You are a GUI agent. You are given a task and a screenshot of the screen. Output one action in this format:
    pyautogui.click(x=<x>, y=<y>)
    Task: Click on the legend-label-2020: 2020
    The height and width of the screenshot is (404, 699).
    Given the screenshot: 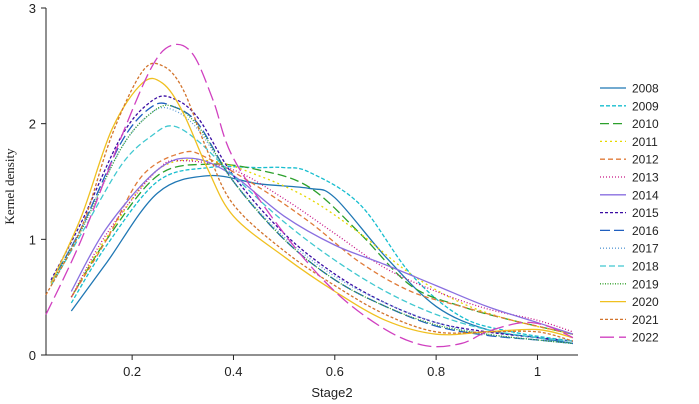 What is the action you would take?
    pyautogui.click(x=645, y=302)
    